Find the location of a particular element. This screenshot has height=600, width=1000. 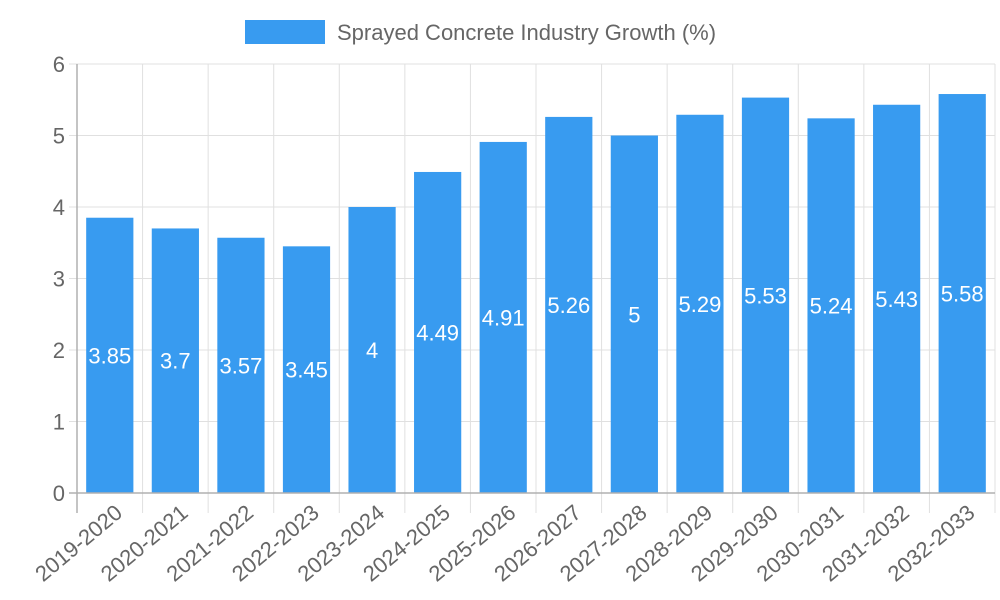

bar-value-label: 4.91 is located at coordinates (503, 317).